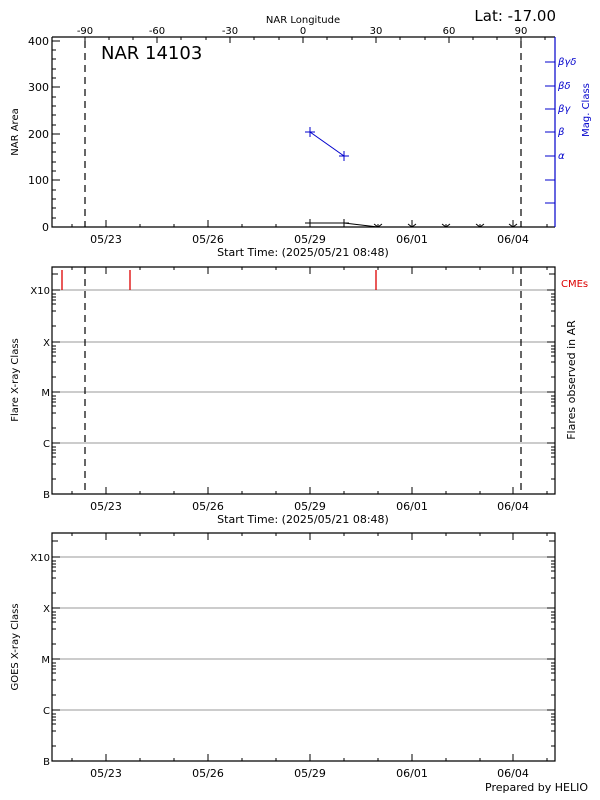 The width and height of the screenshot is (600, 800). I want to click on svg-text: -90, so click(85, 31).